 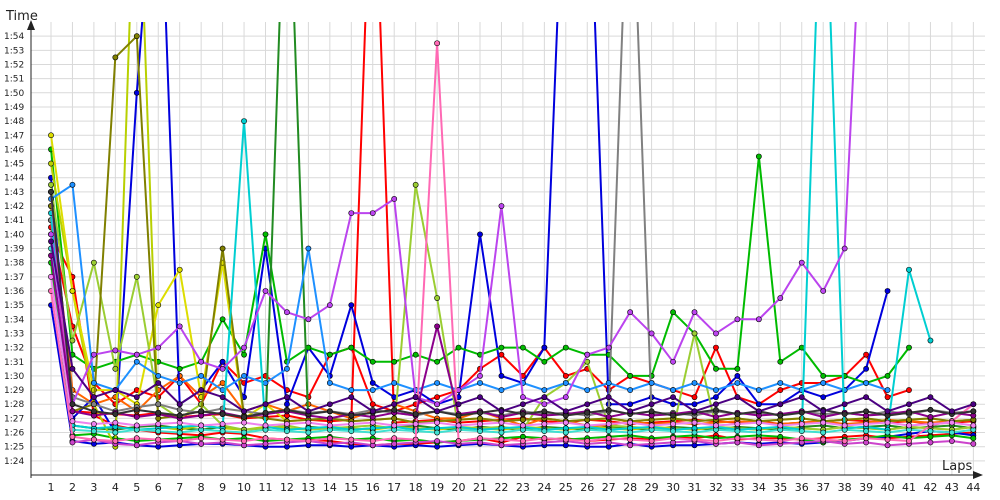 What do you see at coordinates (866, 487) in the screenshot?
I see `x-tick-label: 39` at bounding box center [866, 487].